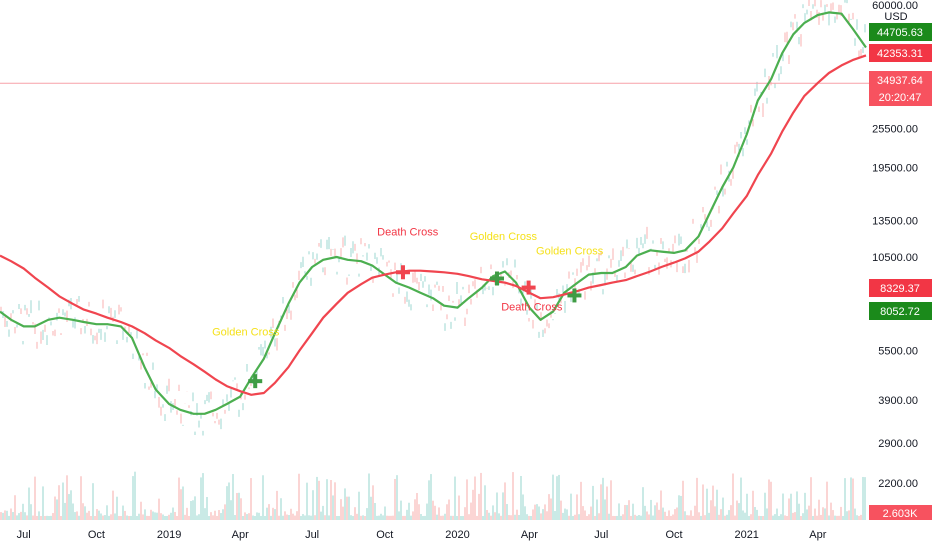 Image resolution: width=932 pixels, height=550 pixels. I want to click on price-badge: 44705.63, so click(900, 32).